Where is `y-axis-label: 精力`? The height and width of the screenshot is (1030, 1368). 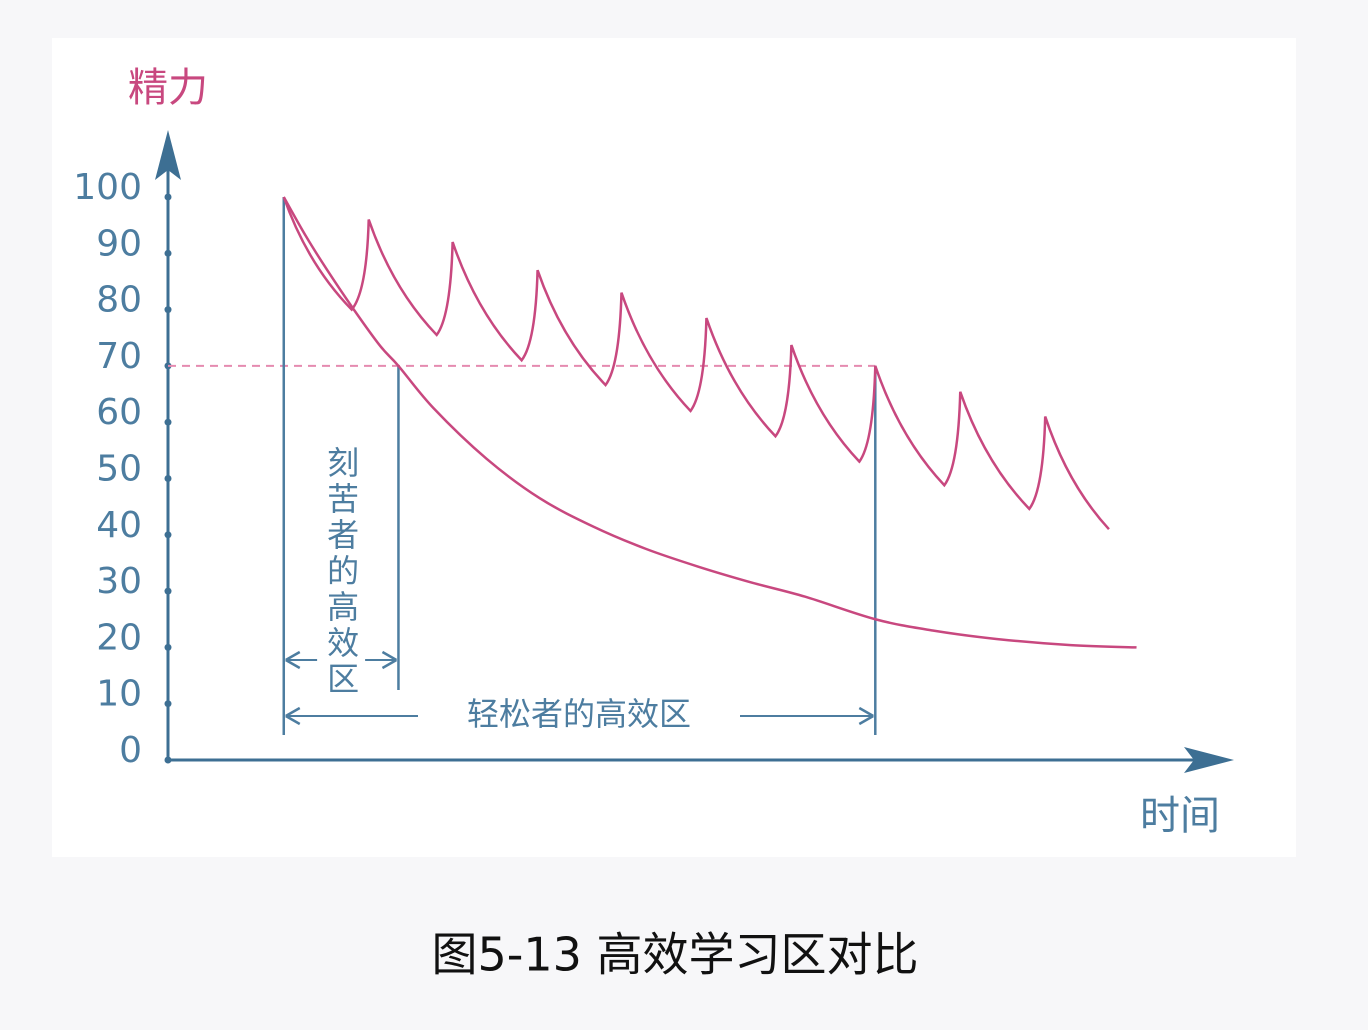
y-axis-label: 精力 is located at coordinates (168, 88).